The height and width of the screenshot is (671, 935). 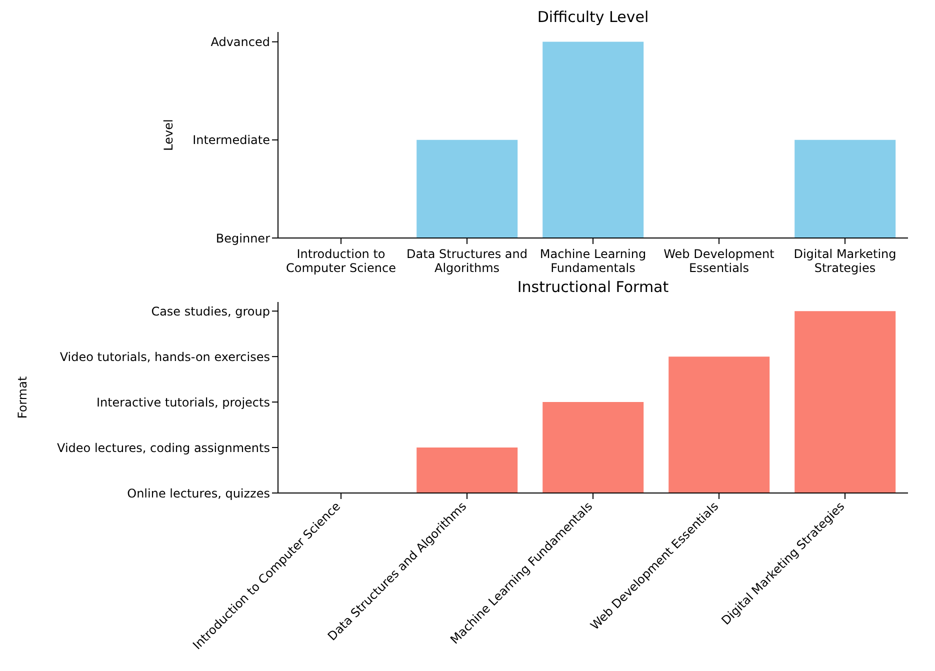 I want to click on x-tick-label: Data Structures and Algorithms, so click(x=467, y=261).